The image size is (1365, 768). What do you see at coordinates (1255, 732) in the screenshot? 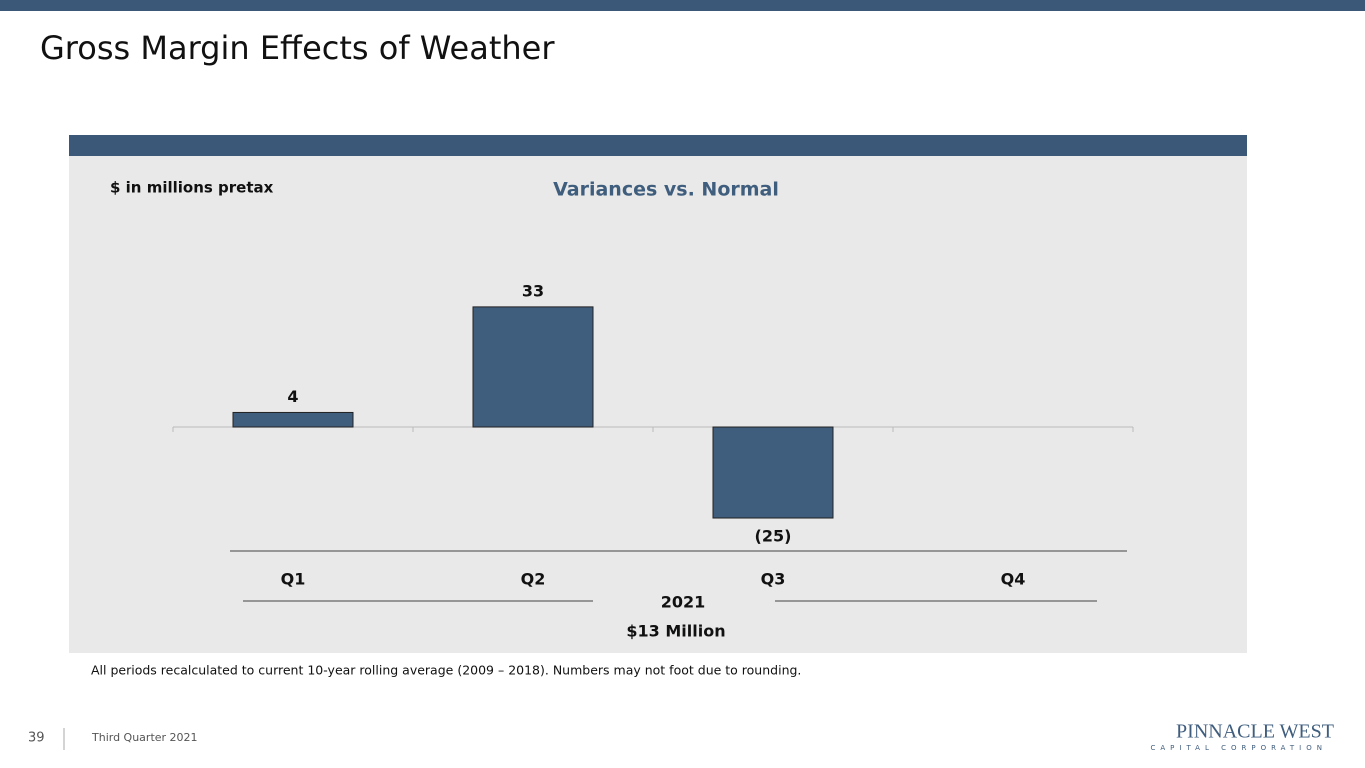
I see `logo: PINNACLE WEST` at bounding box center [1255, 732].